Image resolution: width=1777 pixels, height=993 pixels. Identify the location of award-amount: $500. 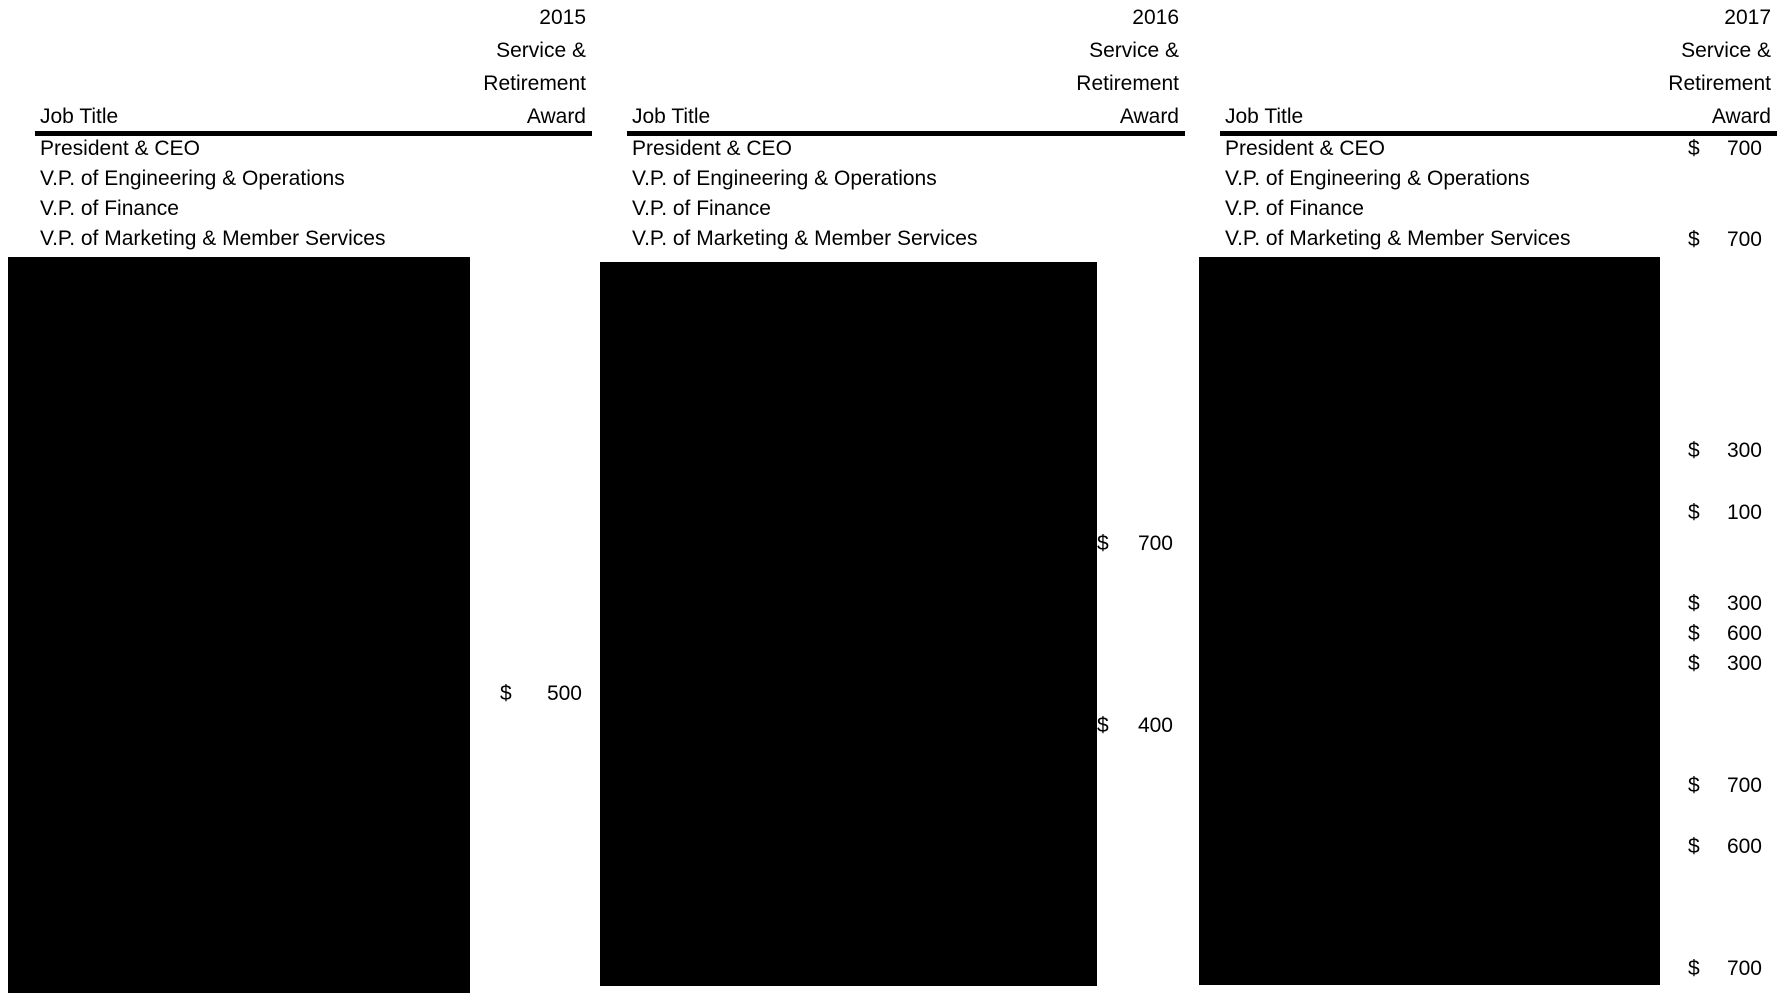
(541, 693).